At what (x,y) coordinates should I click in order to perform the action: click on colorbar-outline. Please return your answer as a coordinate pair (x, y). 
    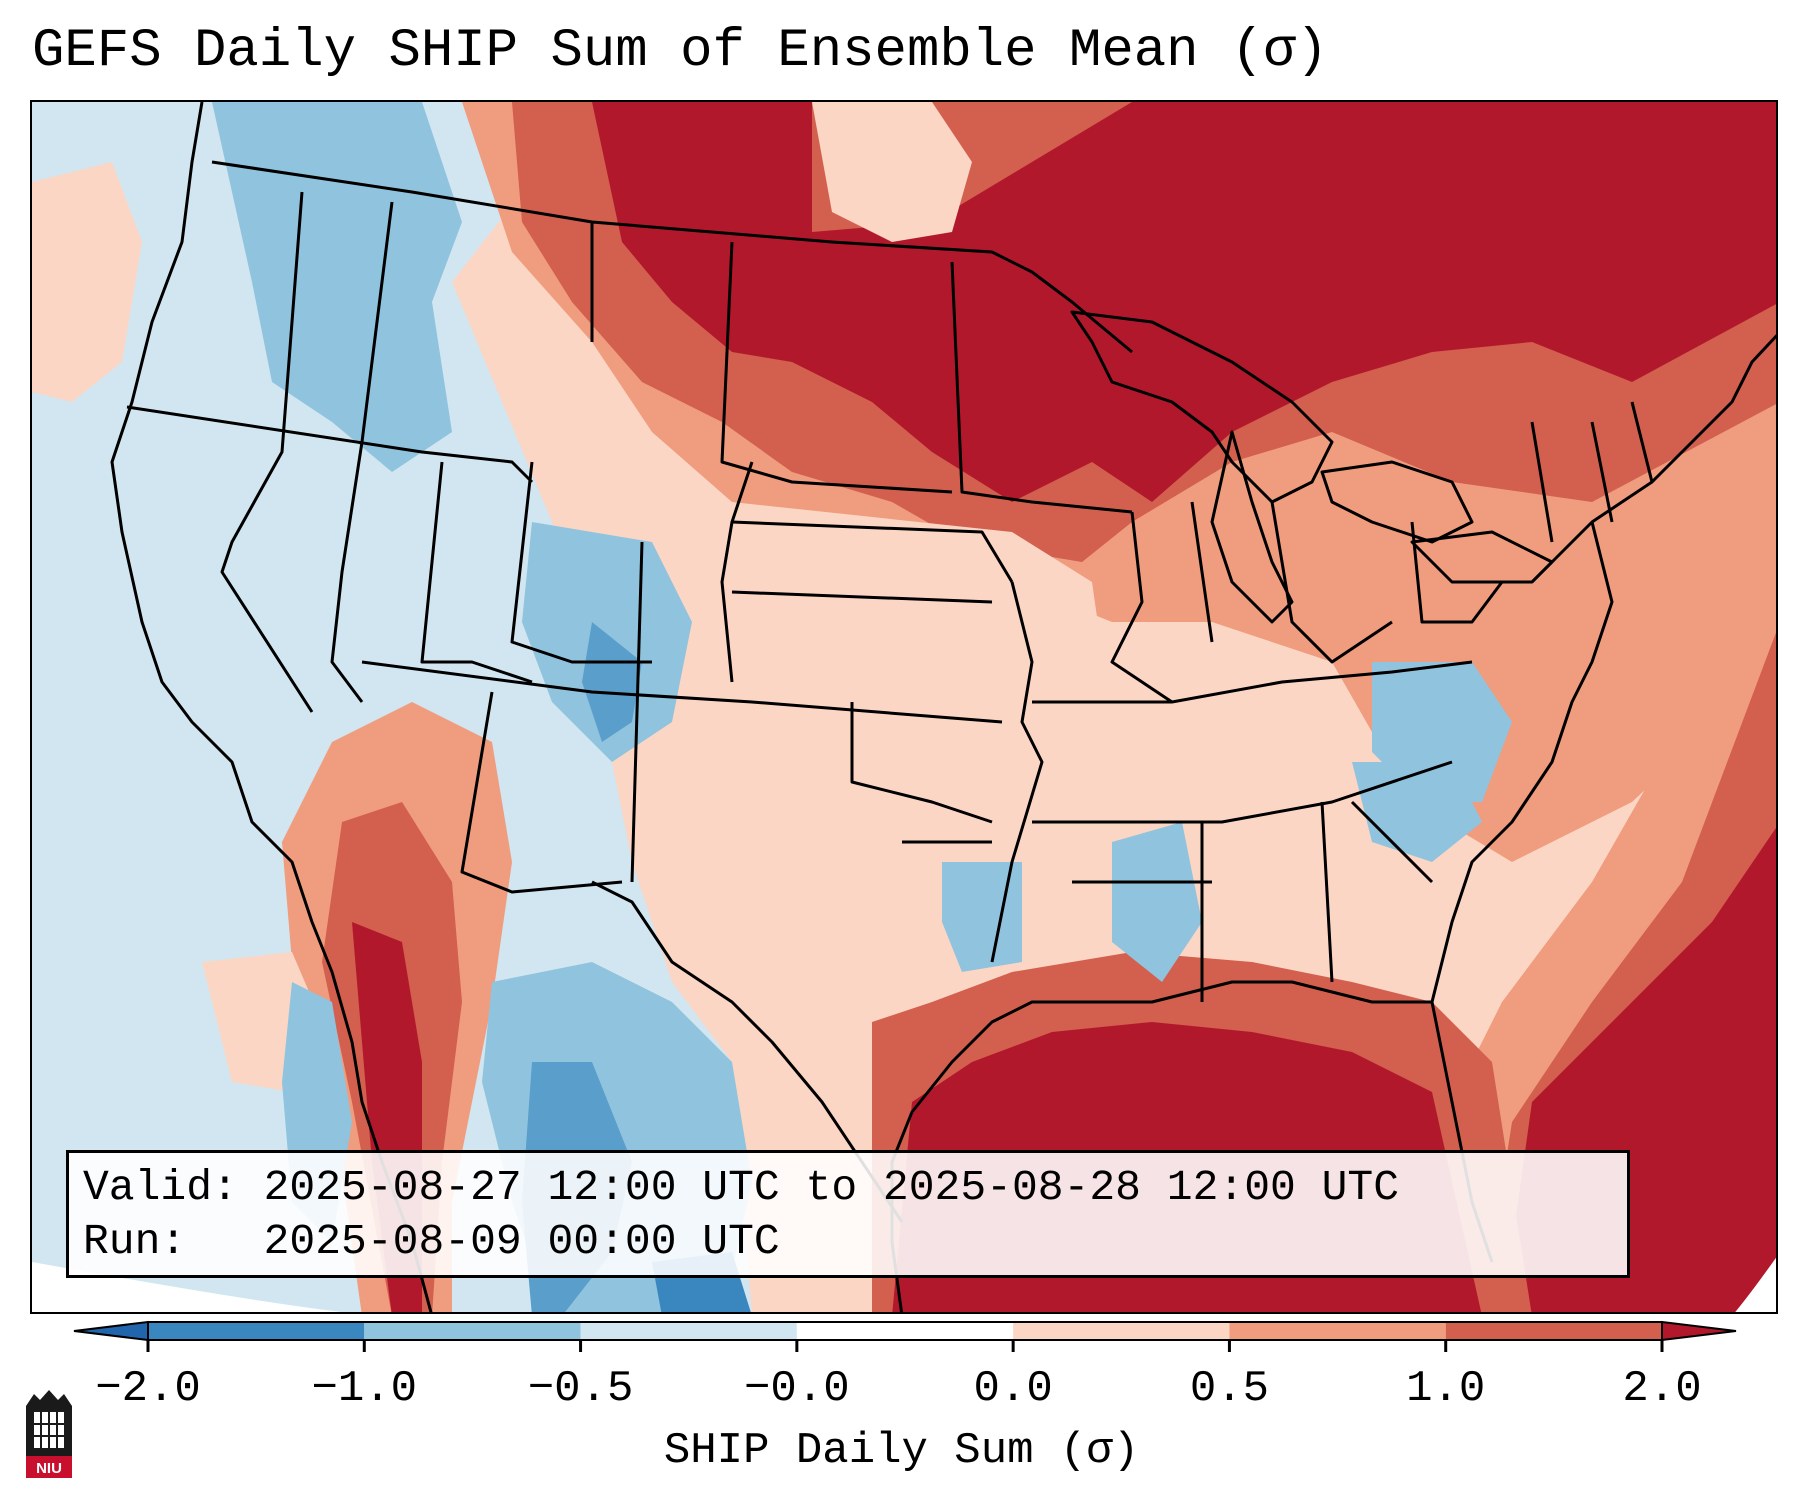
    Looking at the image, I should click on (905, 1331).